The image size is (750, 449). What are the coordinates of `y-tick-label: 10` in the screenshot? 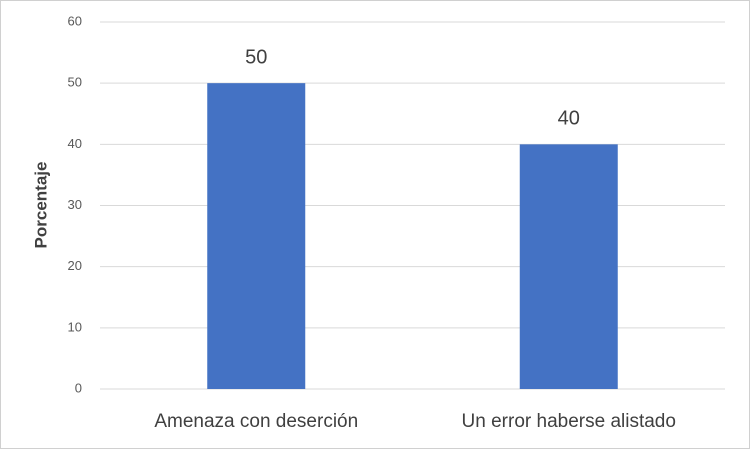 It's located at (75, 326).